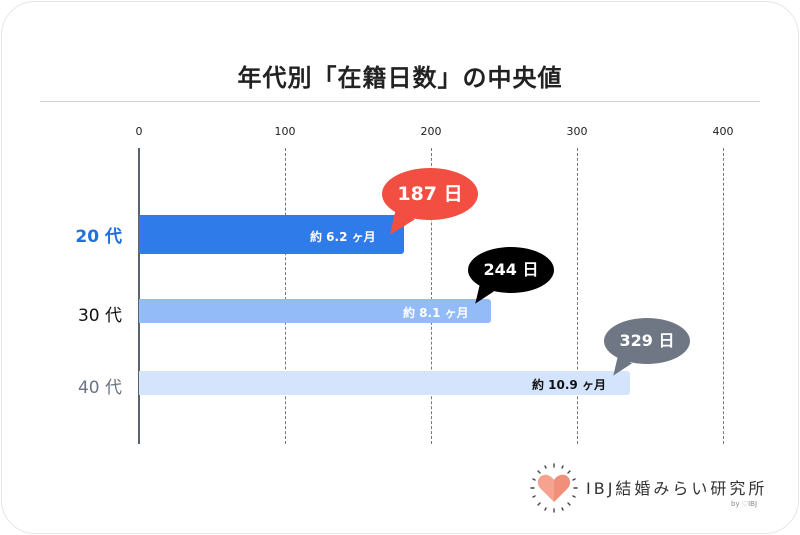 This screenshot has width=800, height=535. What do you see at coordinates (99, 388) in the screenshot?
I see `category-label-40s: 40 代` at bounding box center [99, 388].